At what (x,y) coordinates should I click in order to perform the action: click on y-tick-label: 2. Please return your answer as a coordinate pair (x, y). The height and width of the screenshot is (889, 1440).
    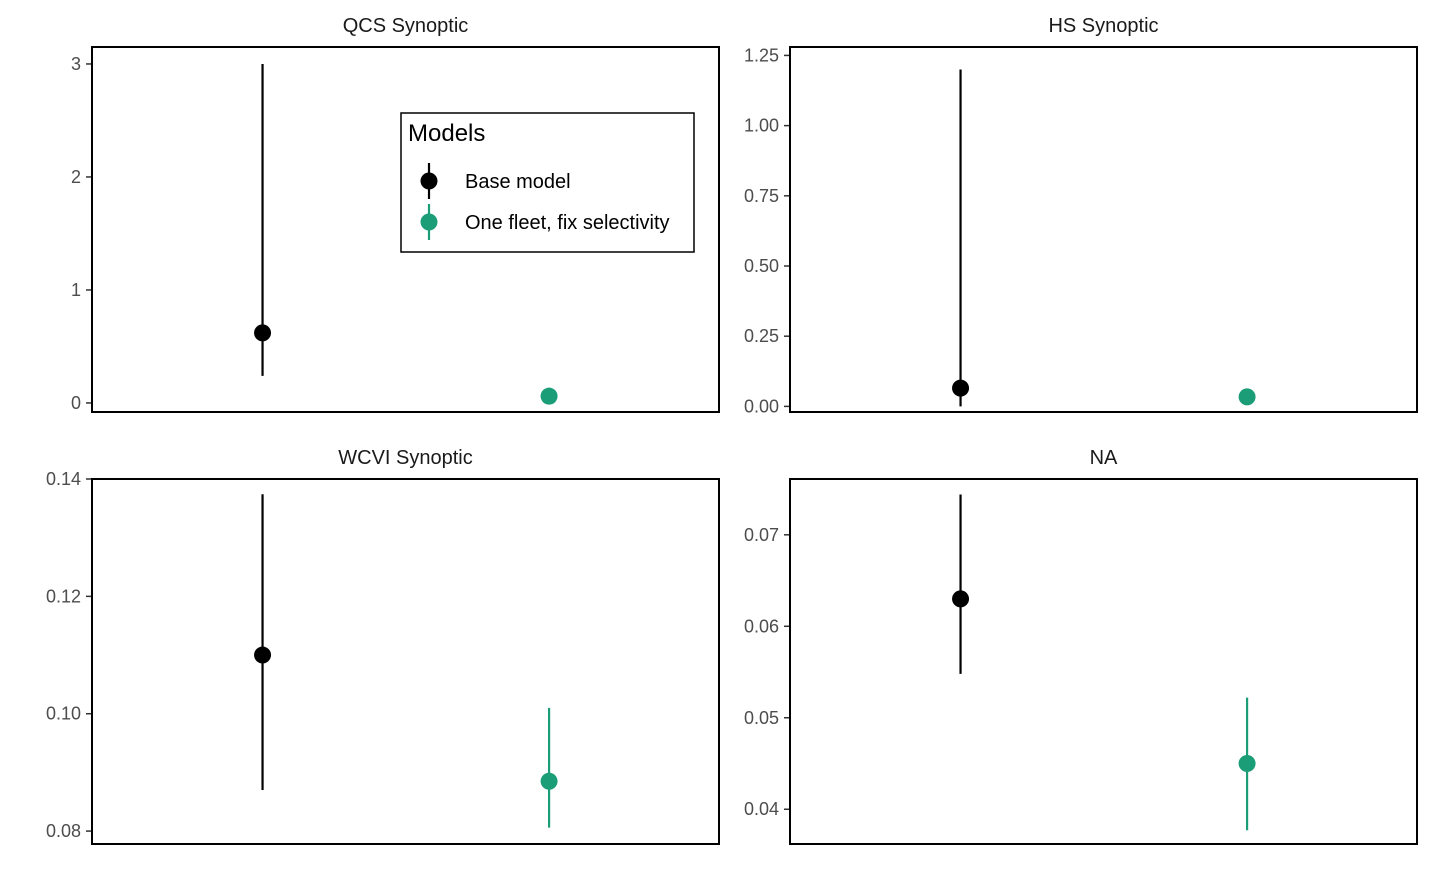
    Looking at the image, I should click on (76, 177).